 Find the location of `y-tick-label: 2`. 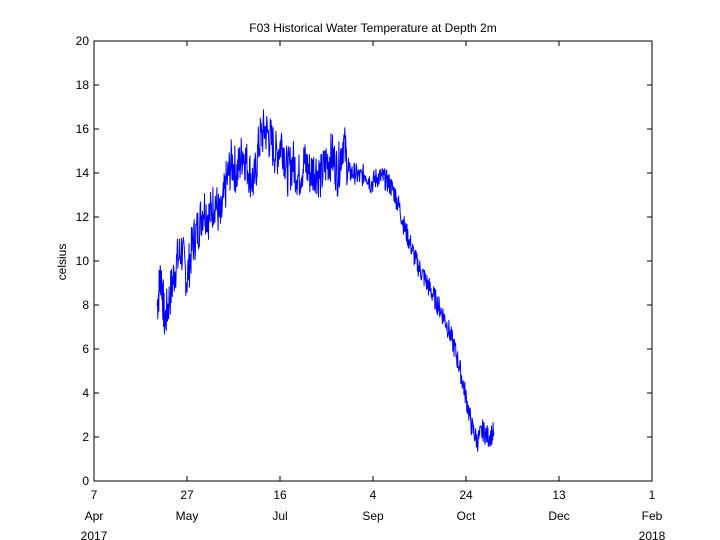

y-tick-label: 2 is located at coordinates (85, 437).